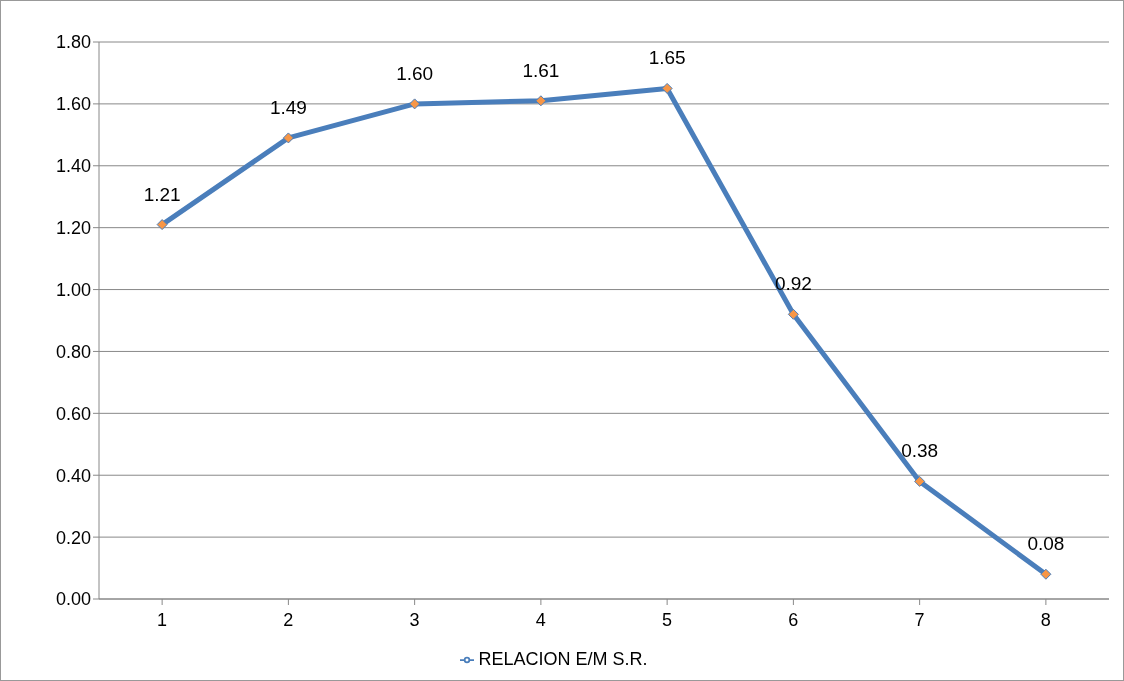 Image resolution: width=1124 pixels, height=681 pixels. What do you see at coordinates (73, 104) in the screenshot?
I see `y-tick-label: 1.60` at bounding box center [73, 104].